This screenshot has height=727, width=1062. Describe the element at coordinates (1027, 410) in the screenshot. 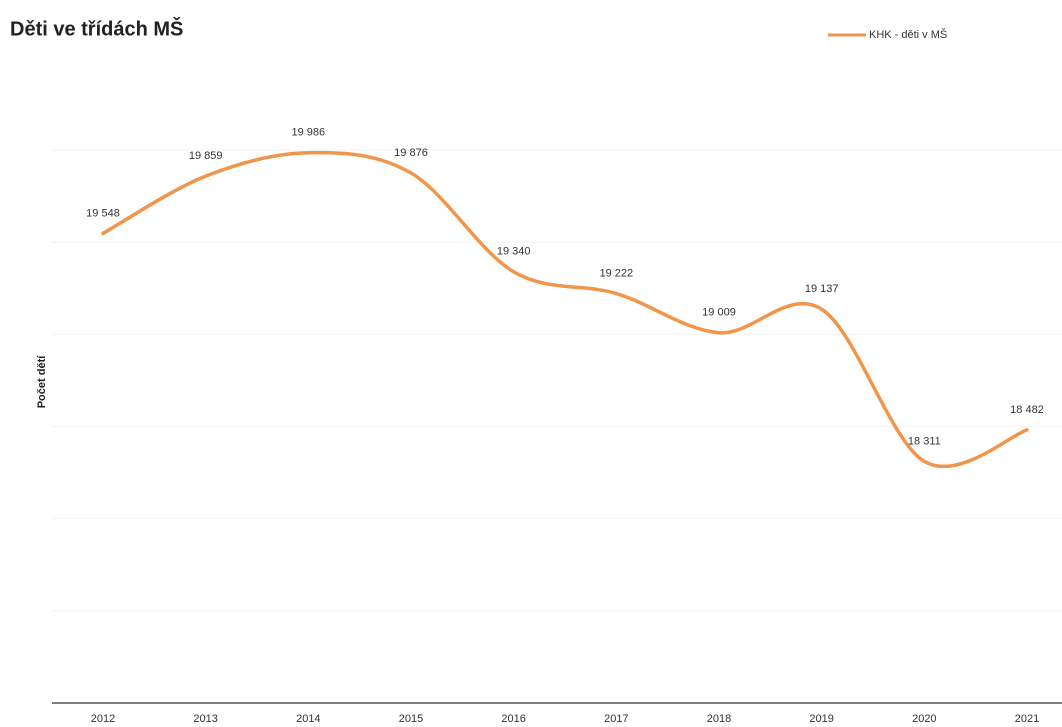

I see `data-label: 18 482` at that location.